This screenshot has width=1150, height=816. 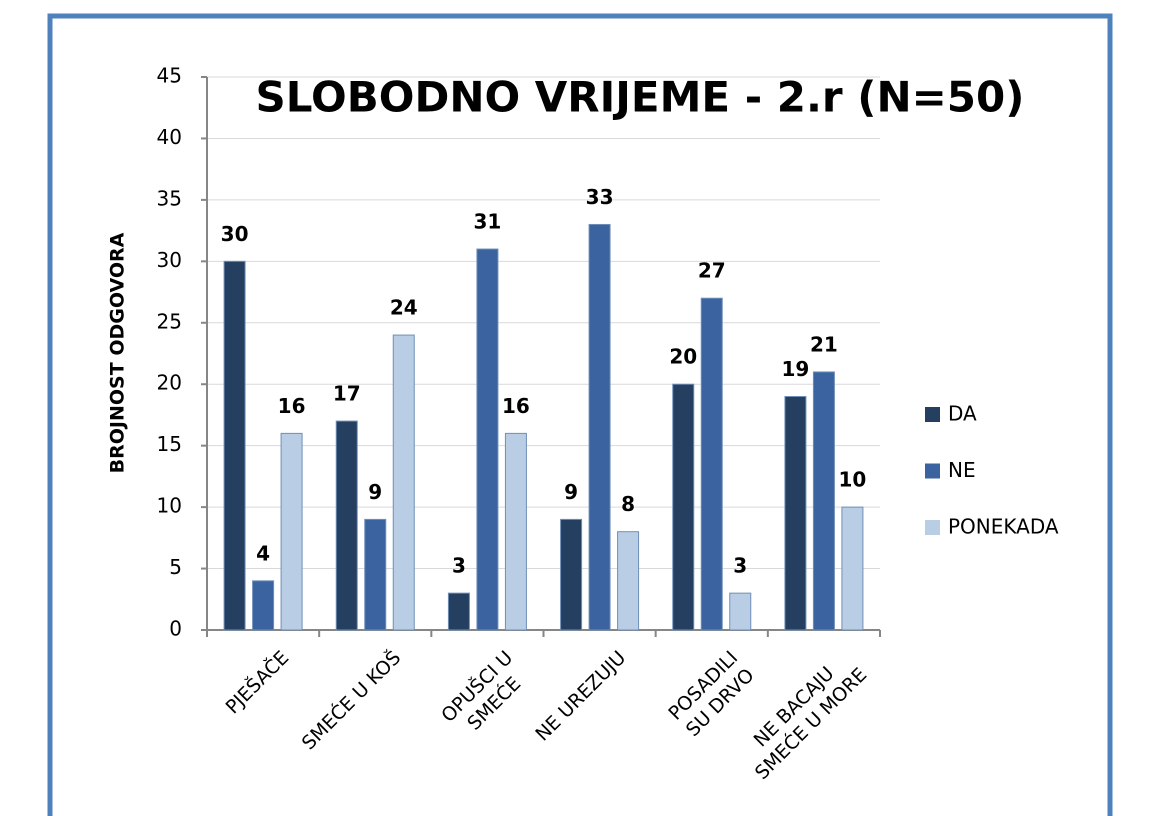 I want to click on data-label: 17, so click(x=347, y=394).